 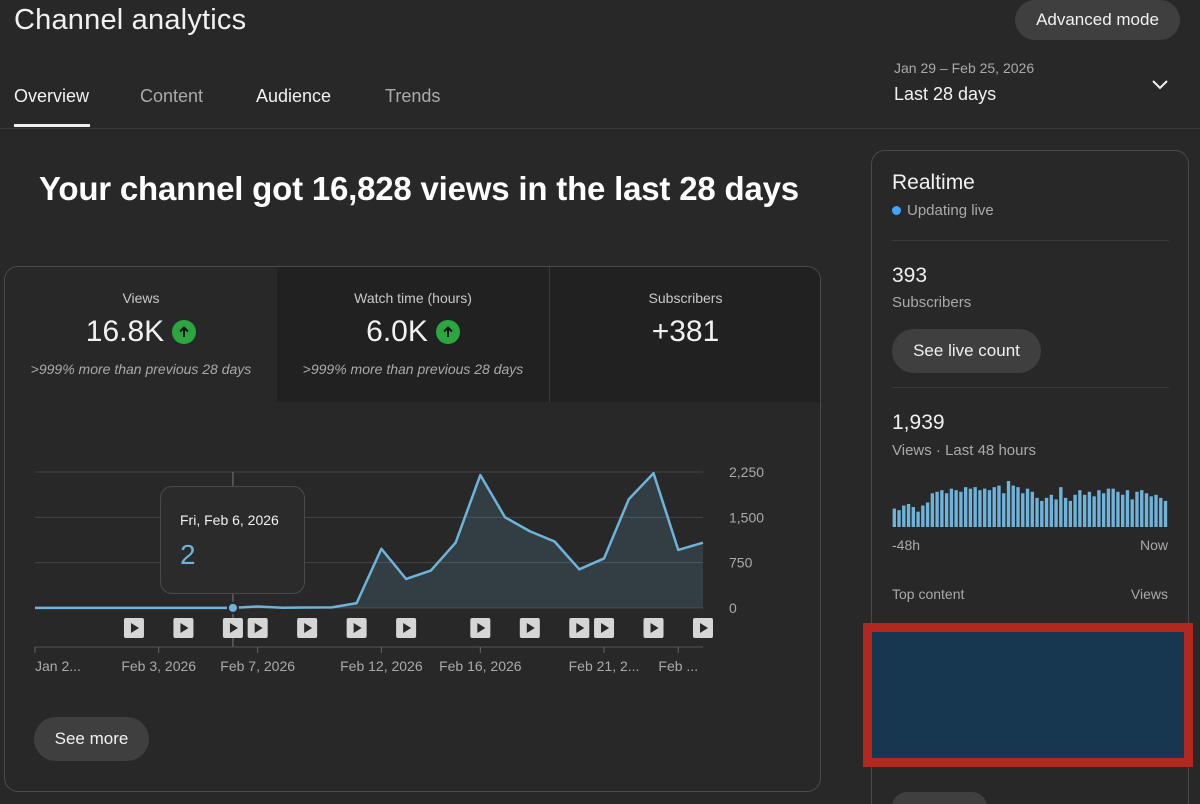 I want to click on bars-axis-start: -48h, so click(x=906, y=545).